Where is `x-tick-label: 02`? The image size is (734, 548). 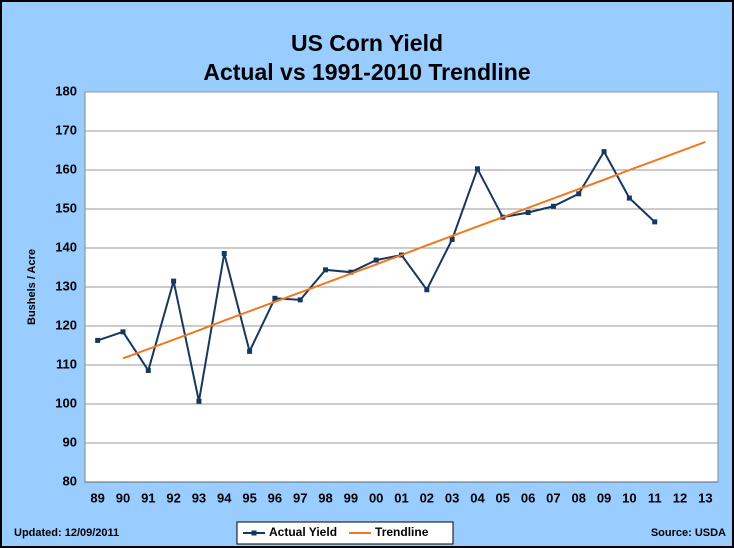 x-tick-label: 02 is located at coordinates (427, 497).